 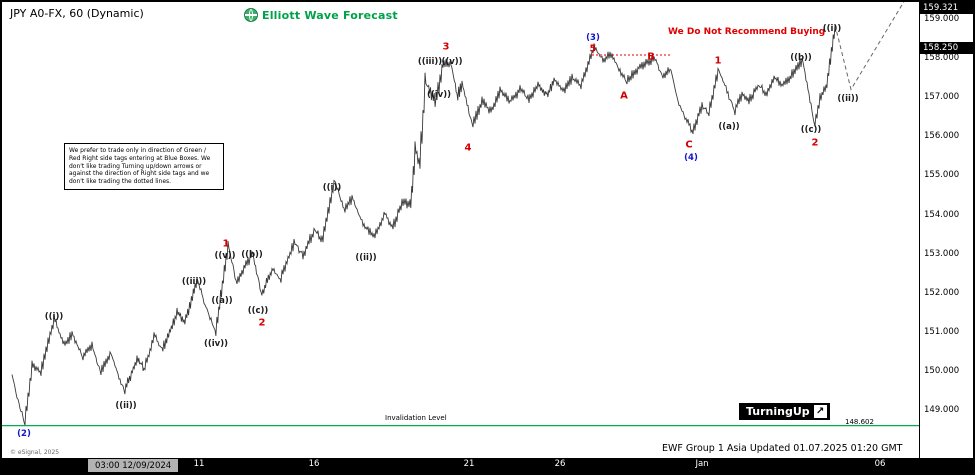 I want to click on brand-name: Elliott Wave Forecast, so click(x=330, y=15).